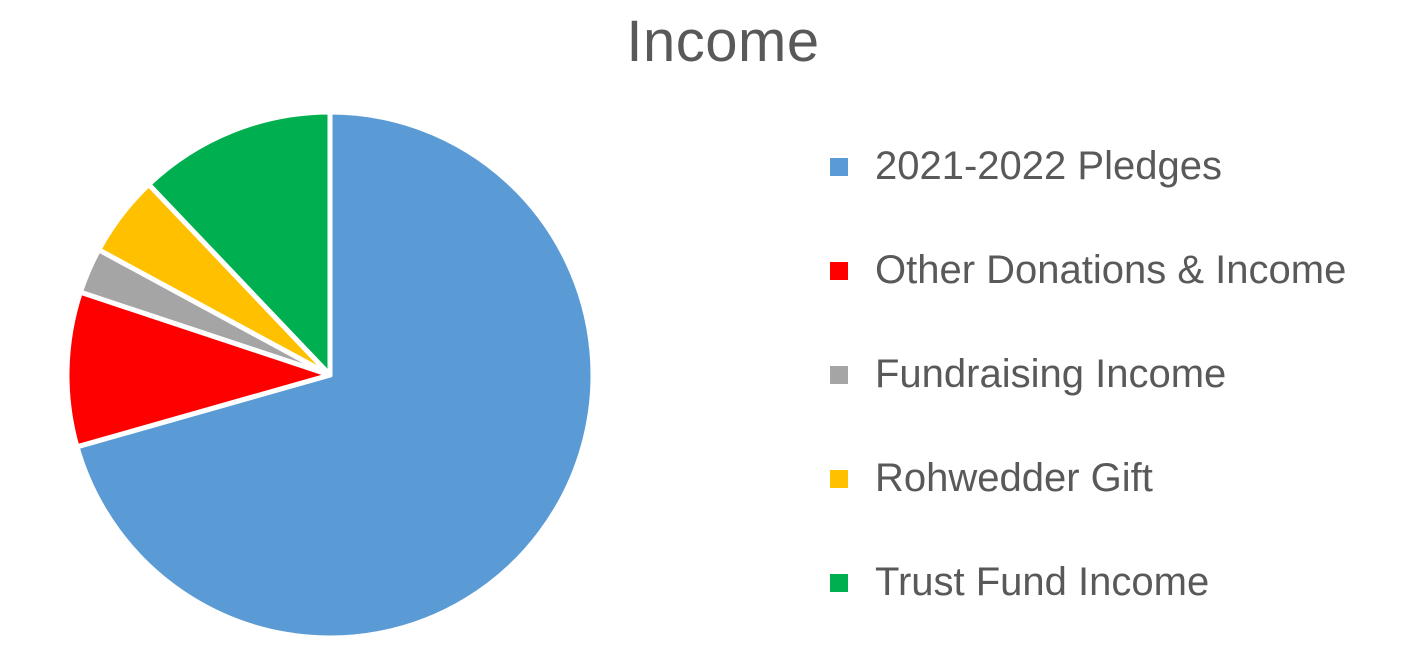 Image resolution: width=1418 pixels, height=662 pixels. I want to click on legend-label: Rohwedder Gift, so click(1014, 478).